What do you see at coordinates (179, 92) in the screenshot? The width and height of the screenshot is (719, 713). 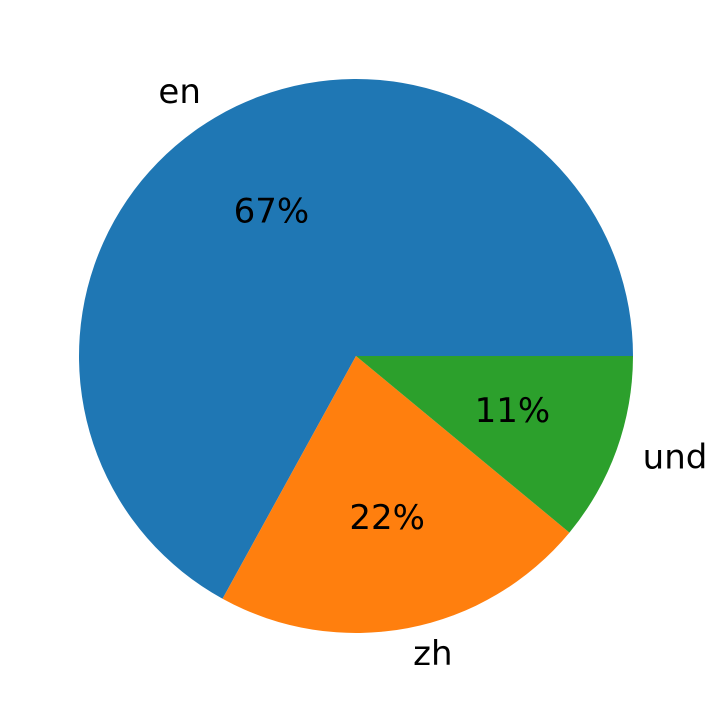 I see `slice-label: en` at bounding box center [179, 92].